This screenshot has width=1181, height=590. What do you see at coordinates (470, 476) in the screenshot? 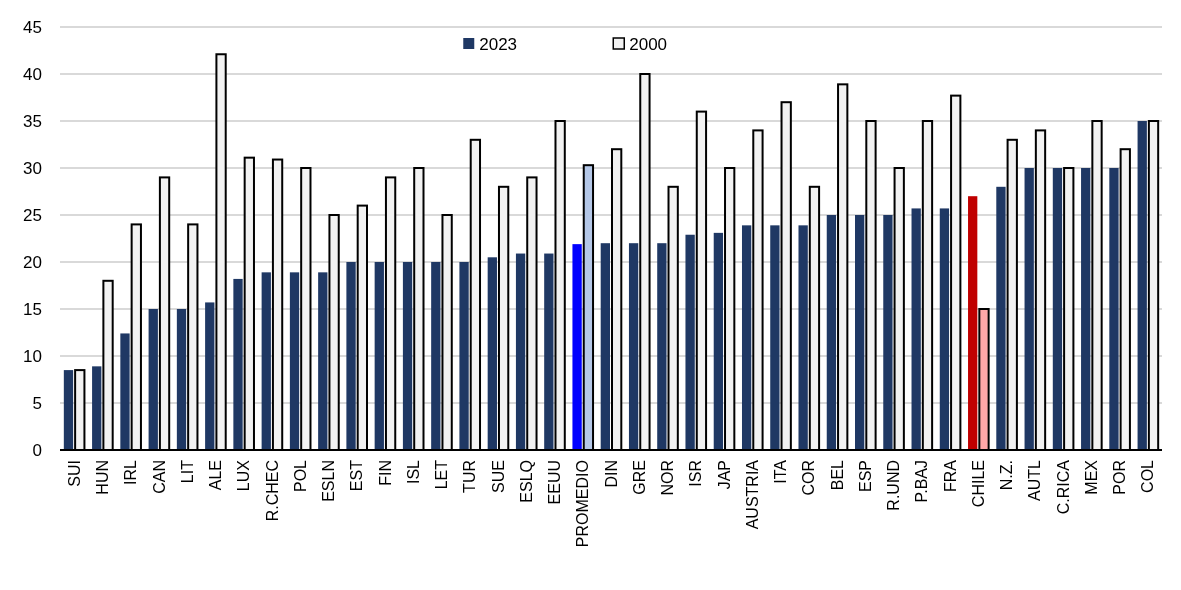
I see `x-tick-label: TUR` at bounding box center [470, 476].